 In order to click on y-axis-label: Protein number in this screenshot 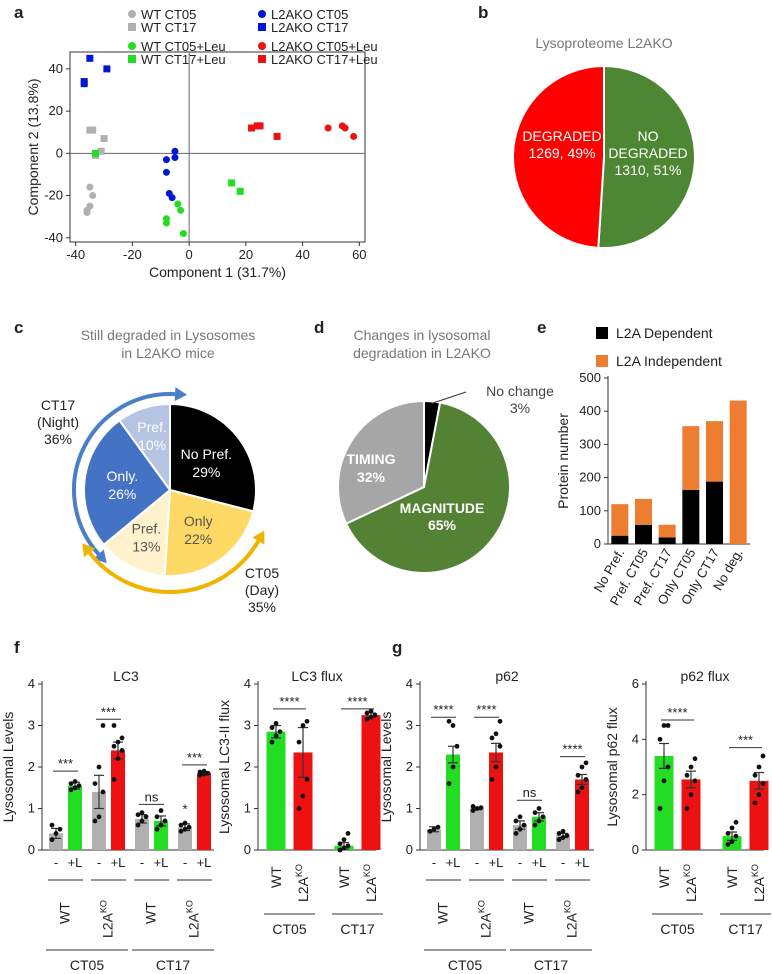, I will do `click(563, 461)`.